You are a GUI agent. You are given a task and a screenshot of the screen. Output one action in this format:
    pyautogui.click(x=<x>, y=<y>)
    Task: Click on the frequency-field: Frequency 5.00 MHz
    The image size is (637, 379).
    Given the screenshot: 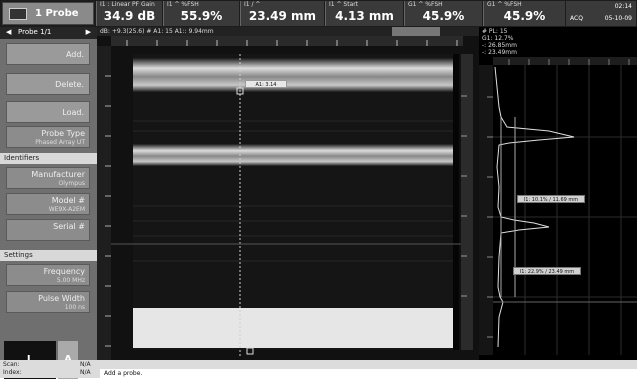 What is the action you would take?
    pyautogui.click(x=48, y=275)
    